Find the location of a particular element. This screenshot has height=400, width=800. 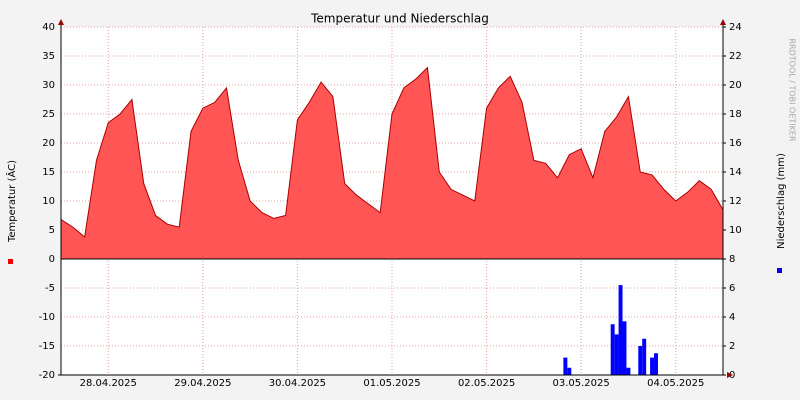

y2-tick-label: 12 is located at coordinates (735, 201).